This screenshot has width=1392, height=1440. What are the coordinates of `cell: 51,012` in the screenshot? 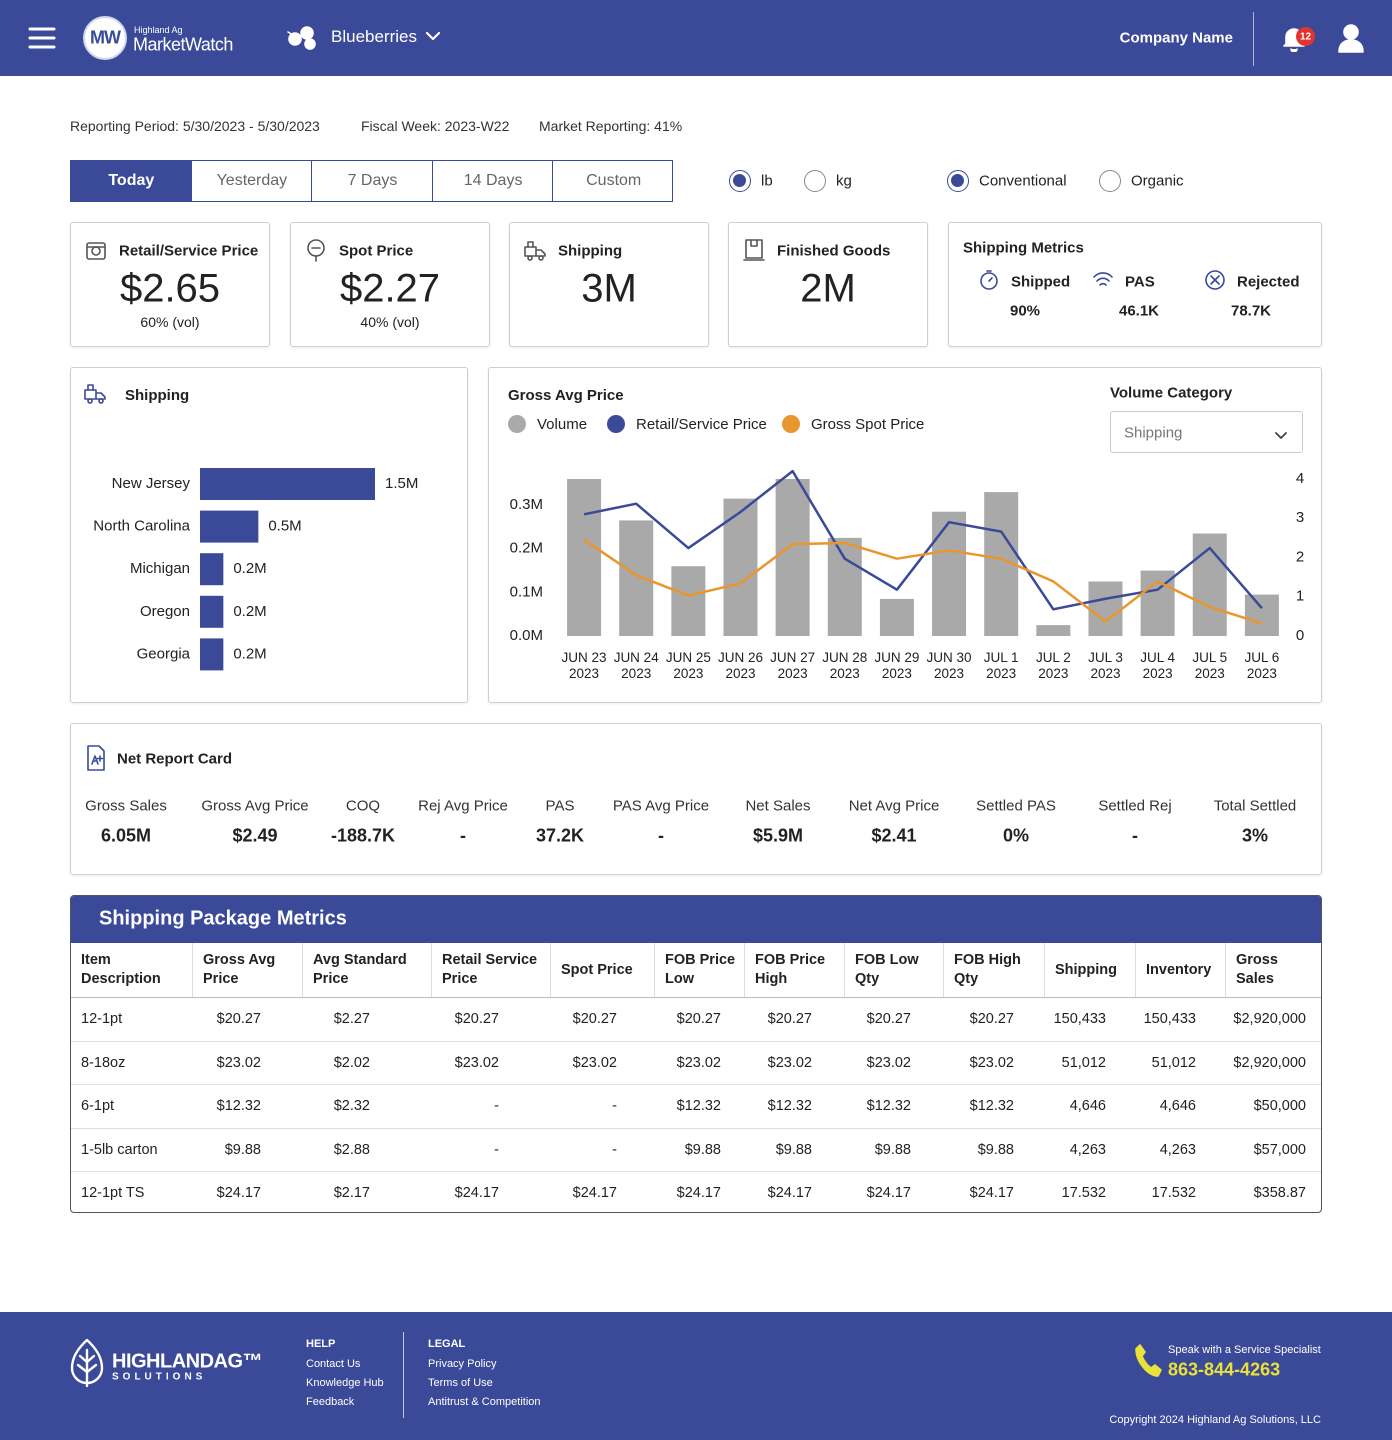 It's located at (1173, 1062).